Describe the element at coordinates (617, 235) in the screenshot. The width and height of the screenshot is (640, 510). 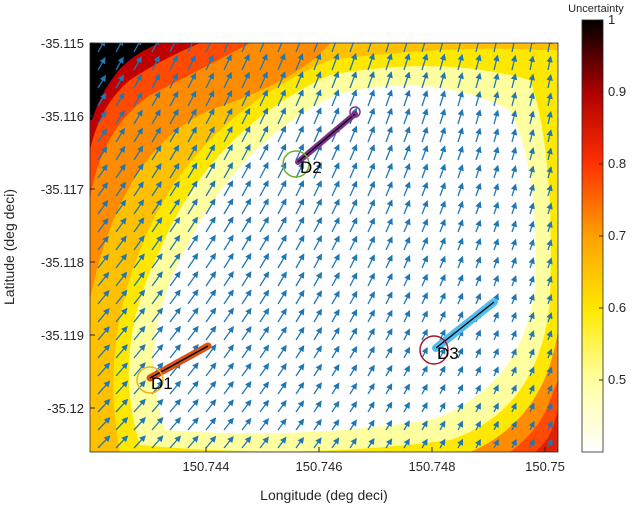
I see `colorbar-tick-label: 0.7` at that location.